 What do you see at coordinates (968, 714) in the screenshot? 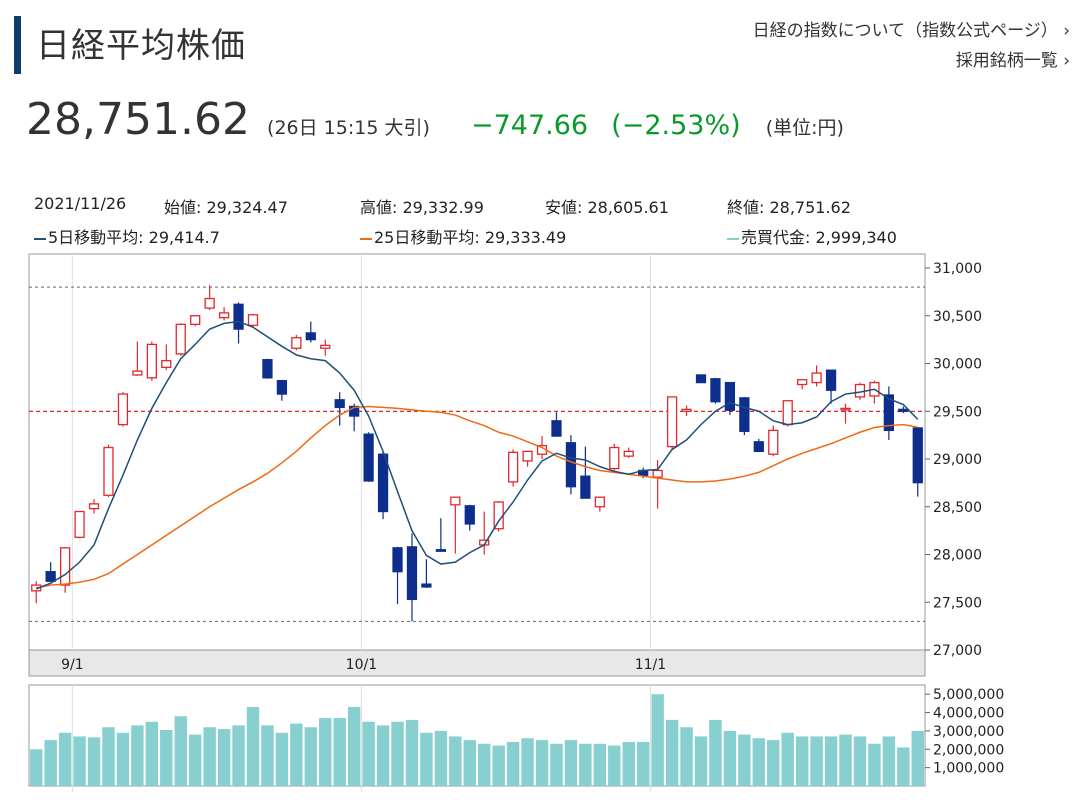
I see `volume-tick-label: 4,000,000` at bounding box center [968, 714].